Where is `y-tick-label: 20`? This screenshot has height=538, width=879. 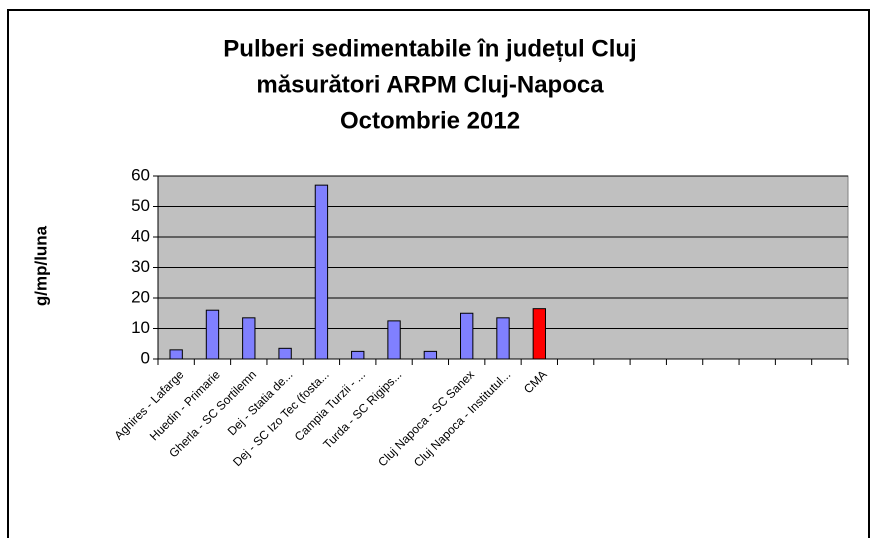 y-tick-label: 20 is located at coordinates (140, 296).